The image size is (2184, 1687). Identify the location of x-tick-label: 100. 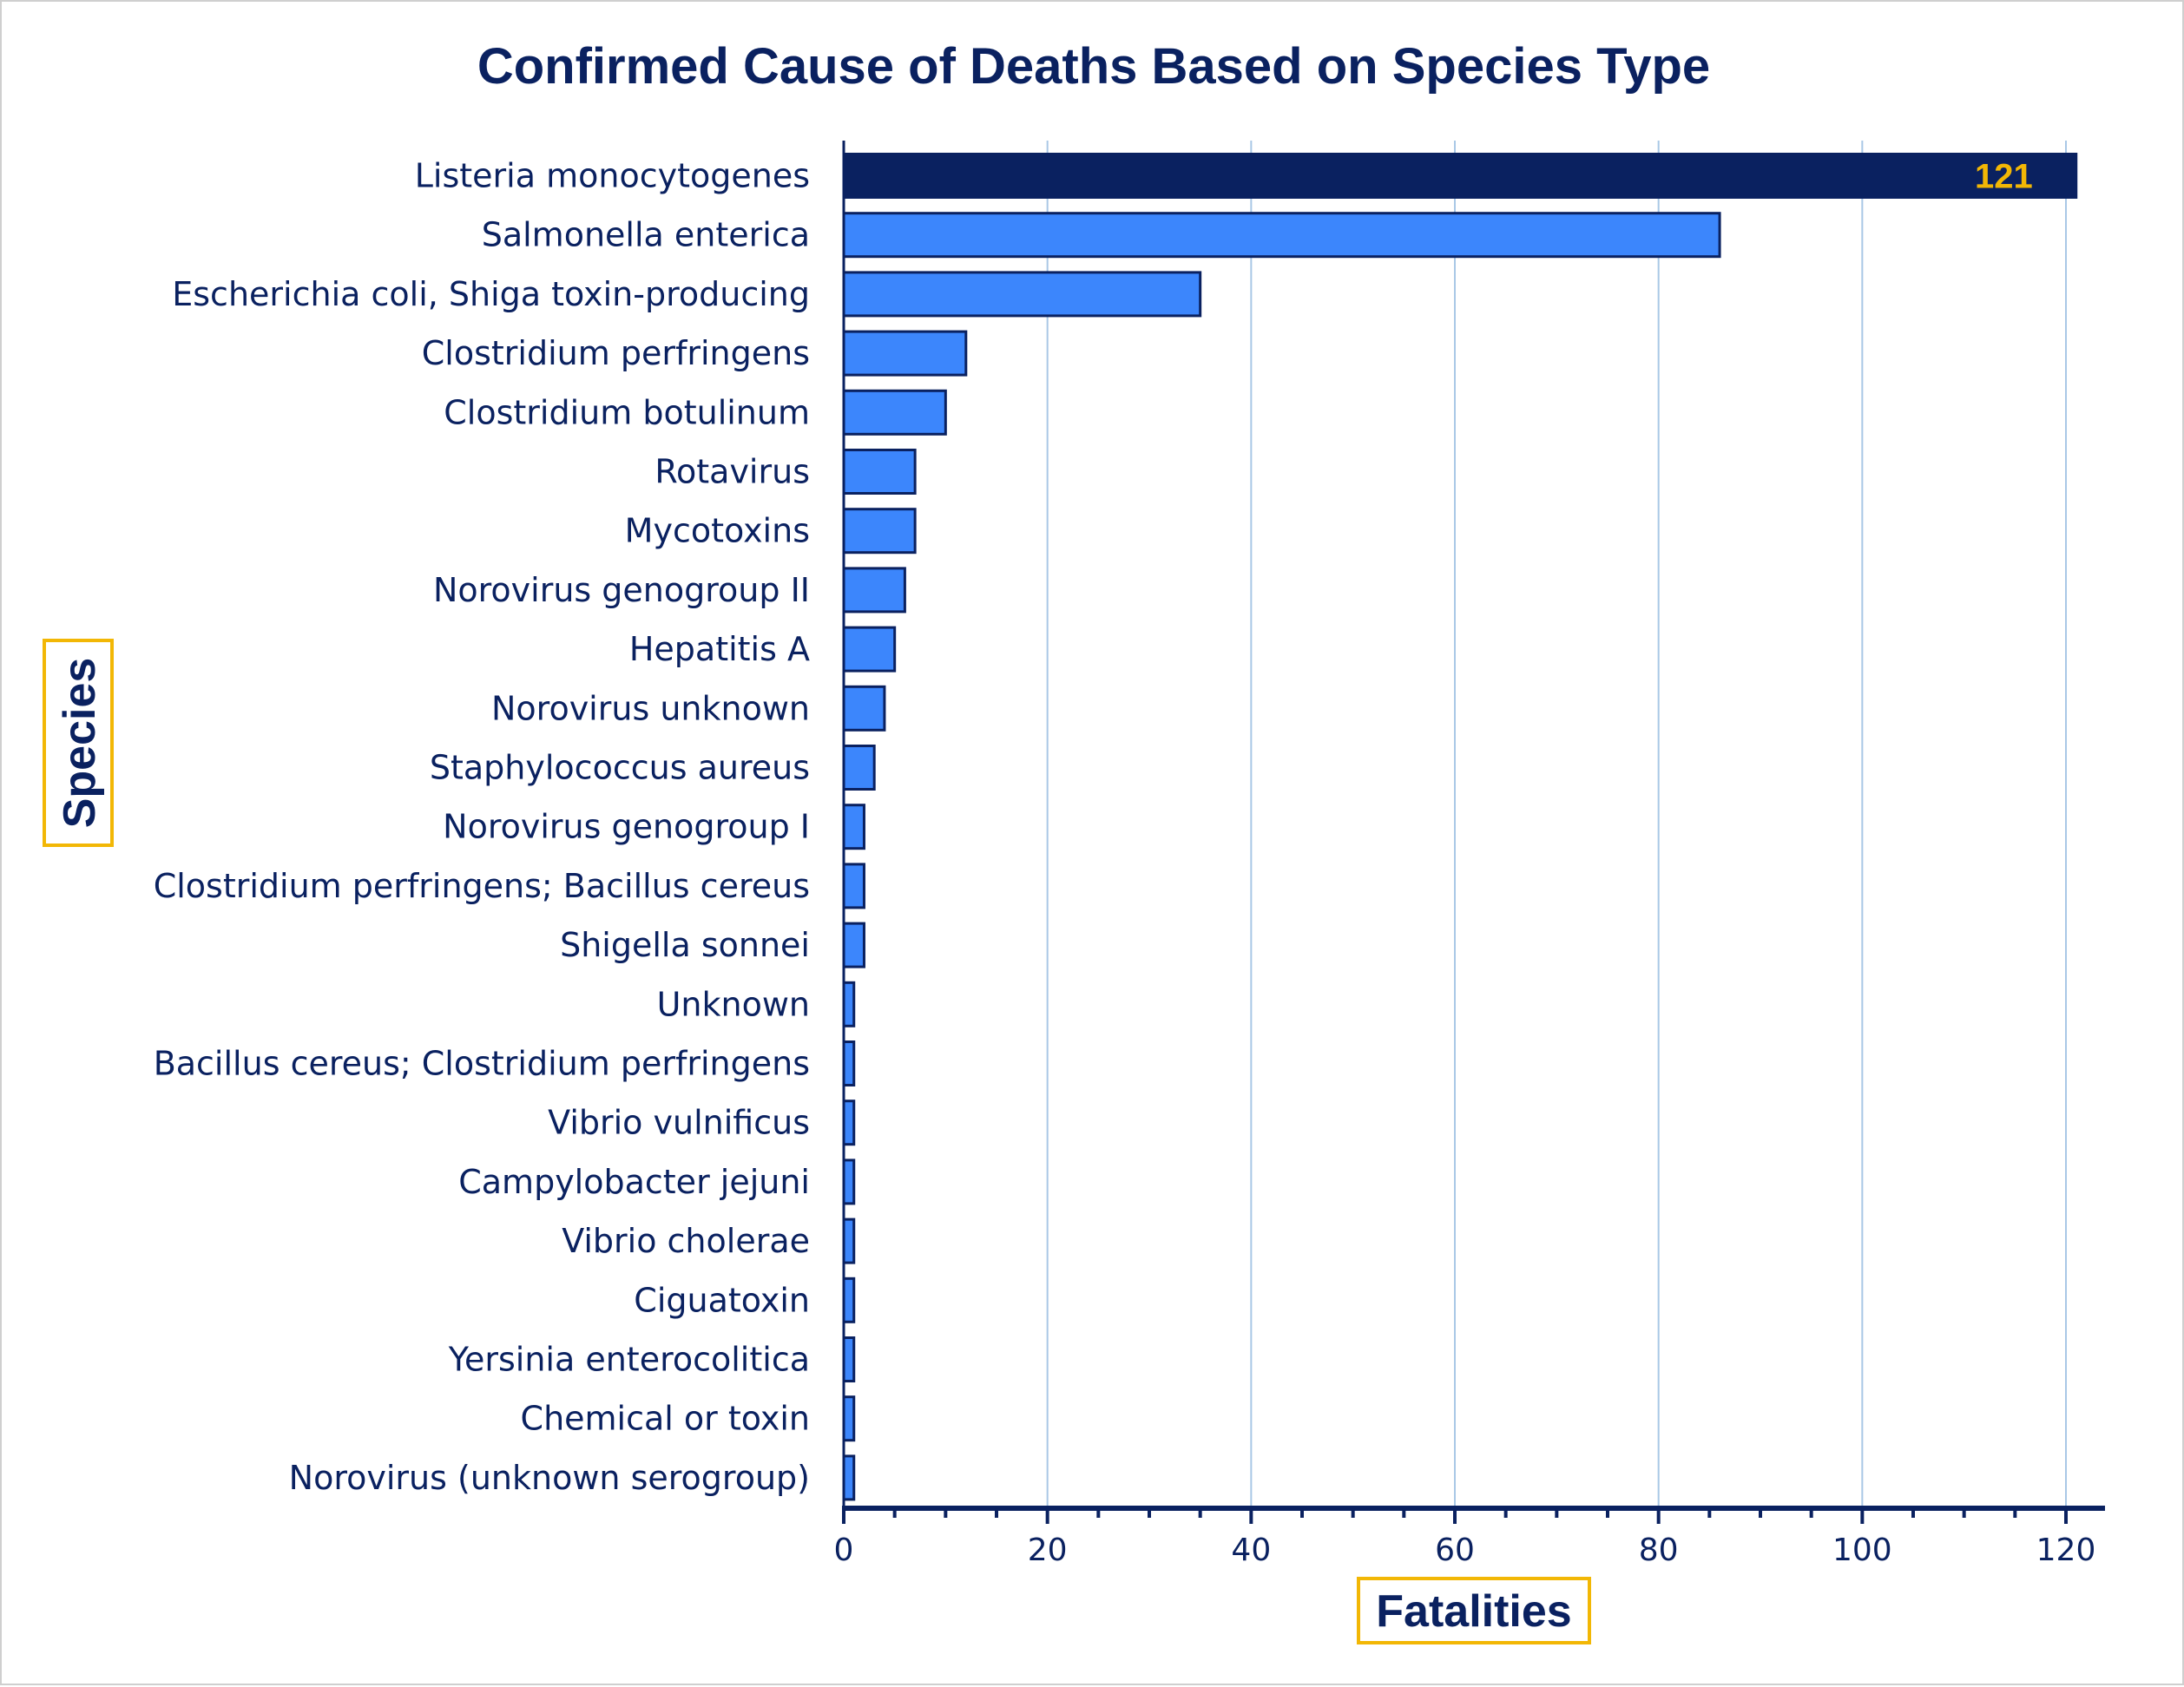
(1862, 1550).